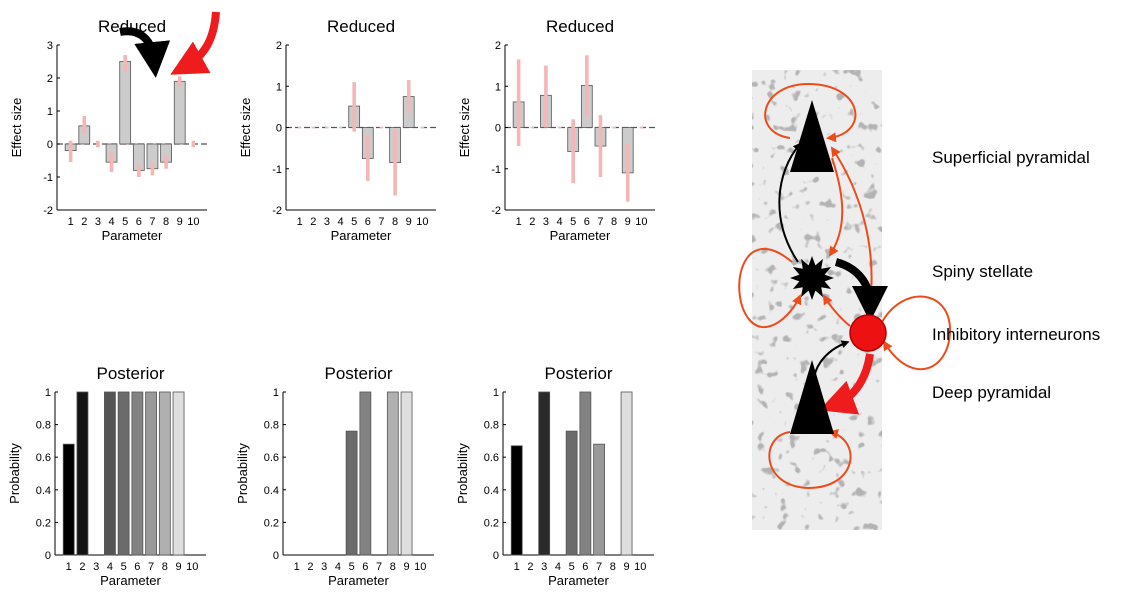  I want to click on chart-5-y-tick-label: 0.6, so click(271, 458).